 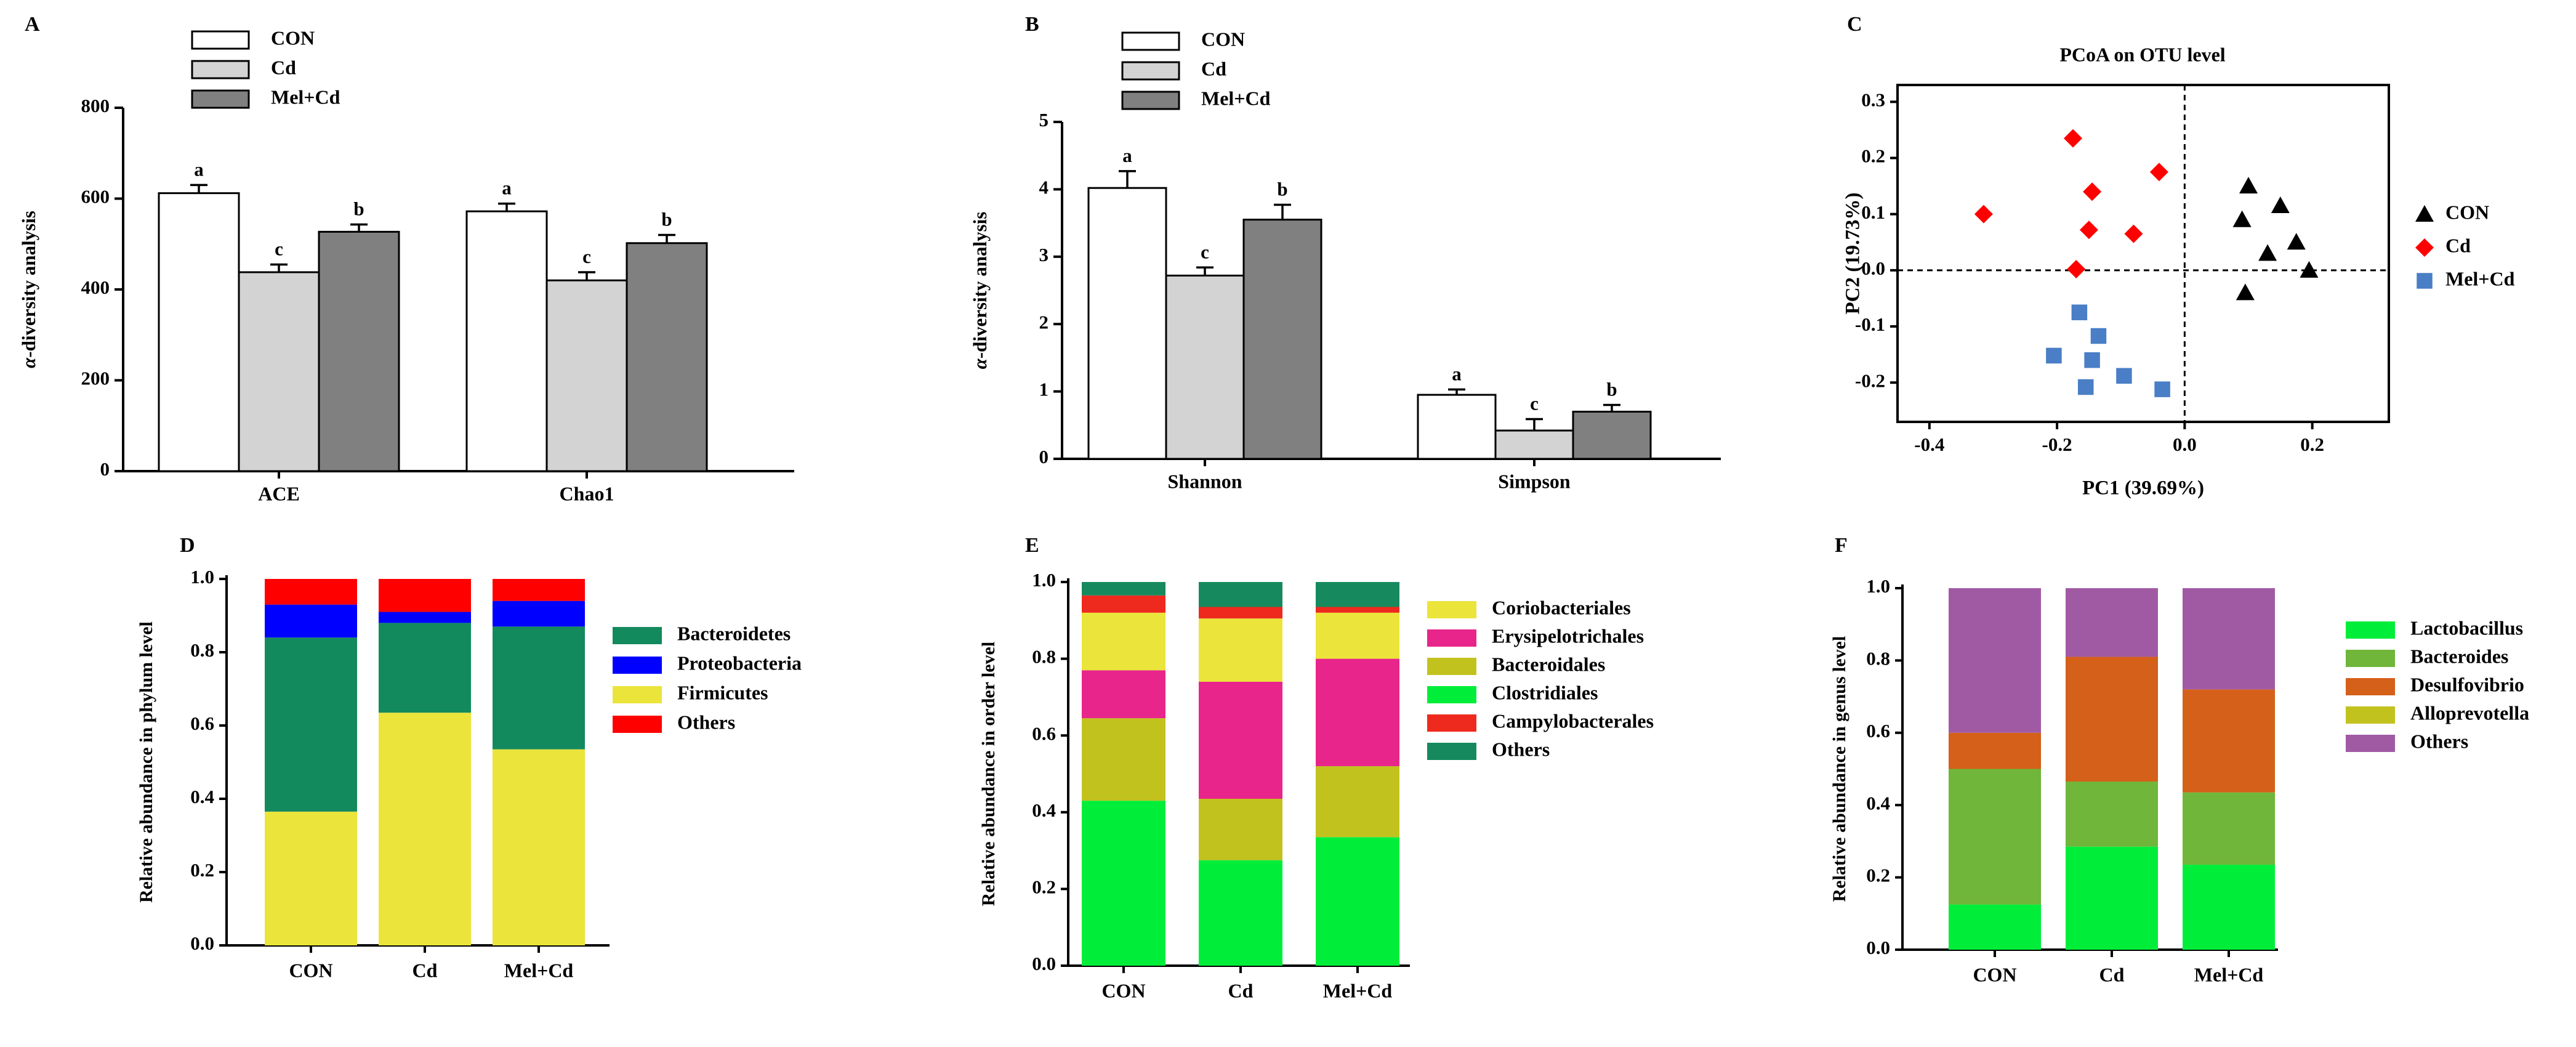 I want to click on legend-label: Alloprevotella, so click(x=2469, y=712).